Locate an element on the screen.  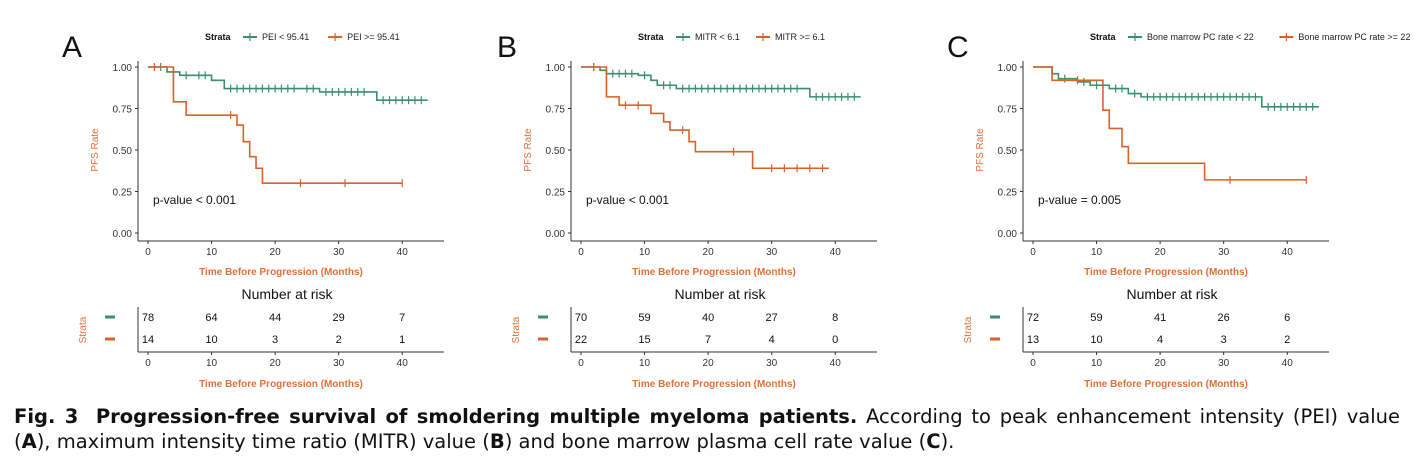
risk-cell: 15 is located at coordinates (644, 340).